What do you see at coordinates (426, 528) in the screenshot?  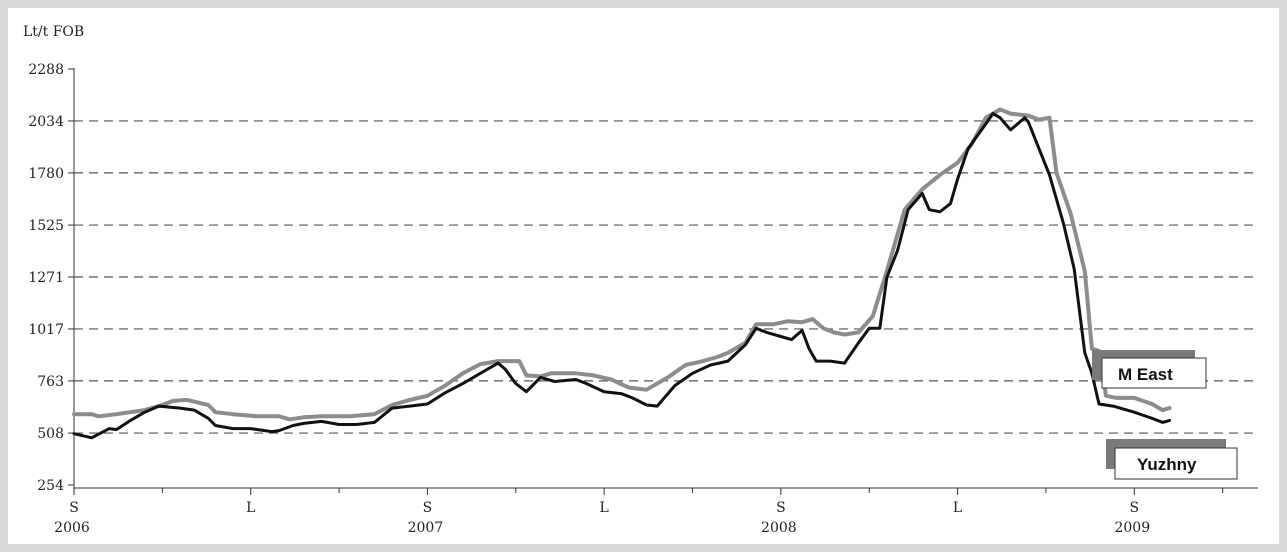 I see `x-year-label-2007: 2007` at bounding box center [426, 528].